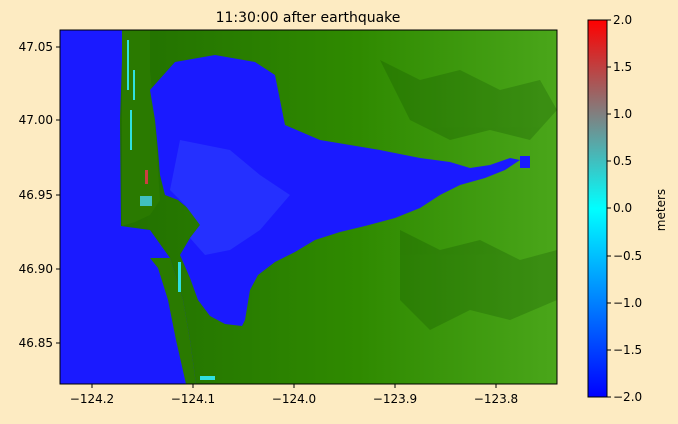 This screenshot has height=424, width=678. What do you see at coordinates (92, 399) in the screenshot?
I see `x-tick-label: −124.2` at bounding box center [92, 399].